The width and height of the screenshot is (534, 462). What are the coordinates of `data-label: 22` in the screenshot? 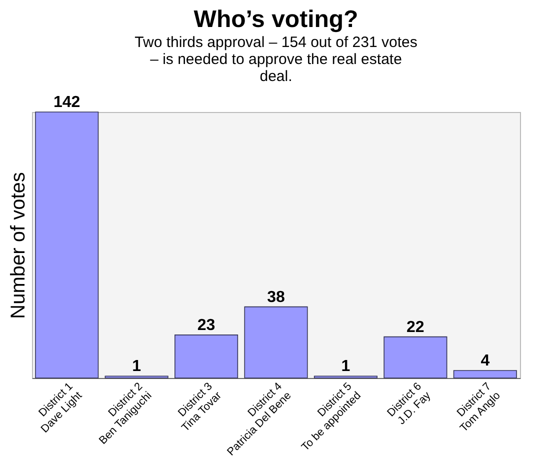 It's located at (415, 327).